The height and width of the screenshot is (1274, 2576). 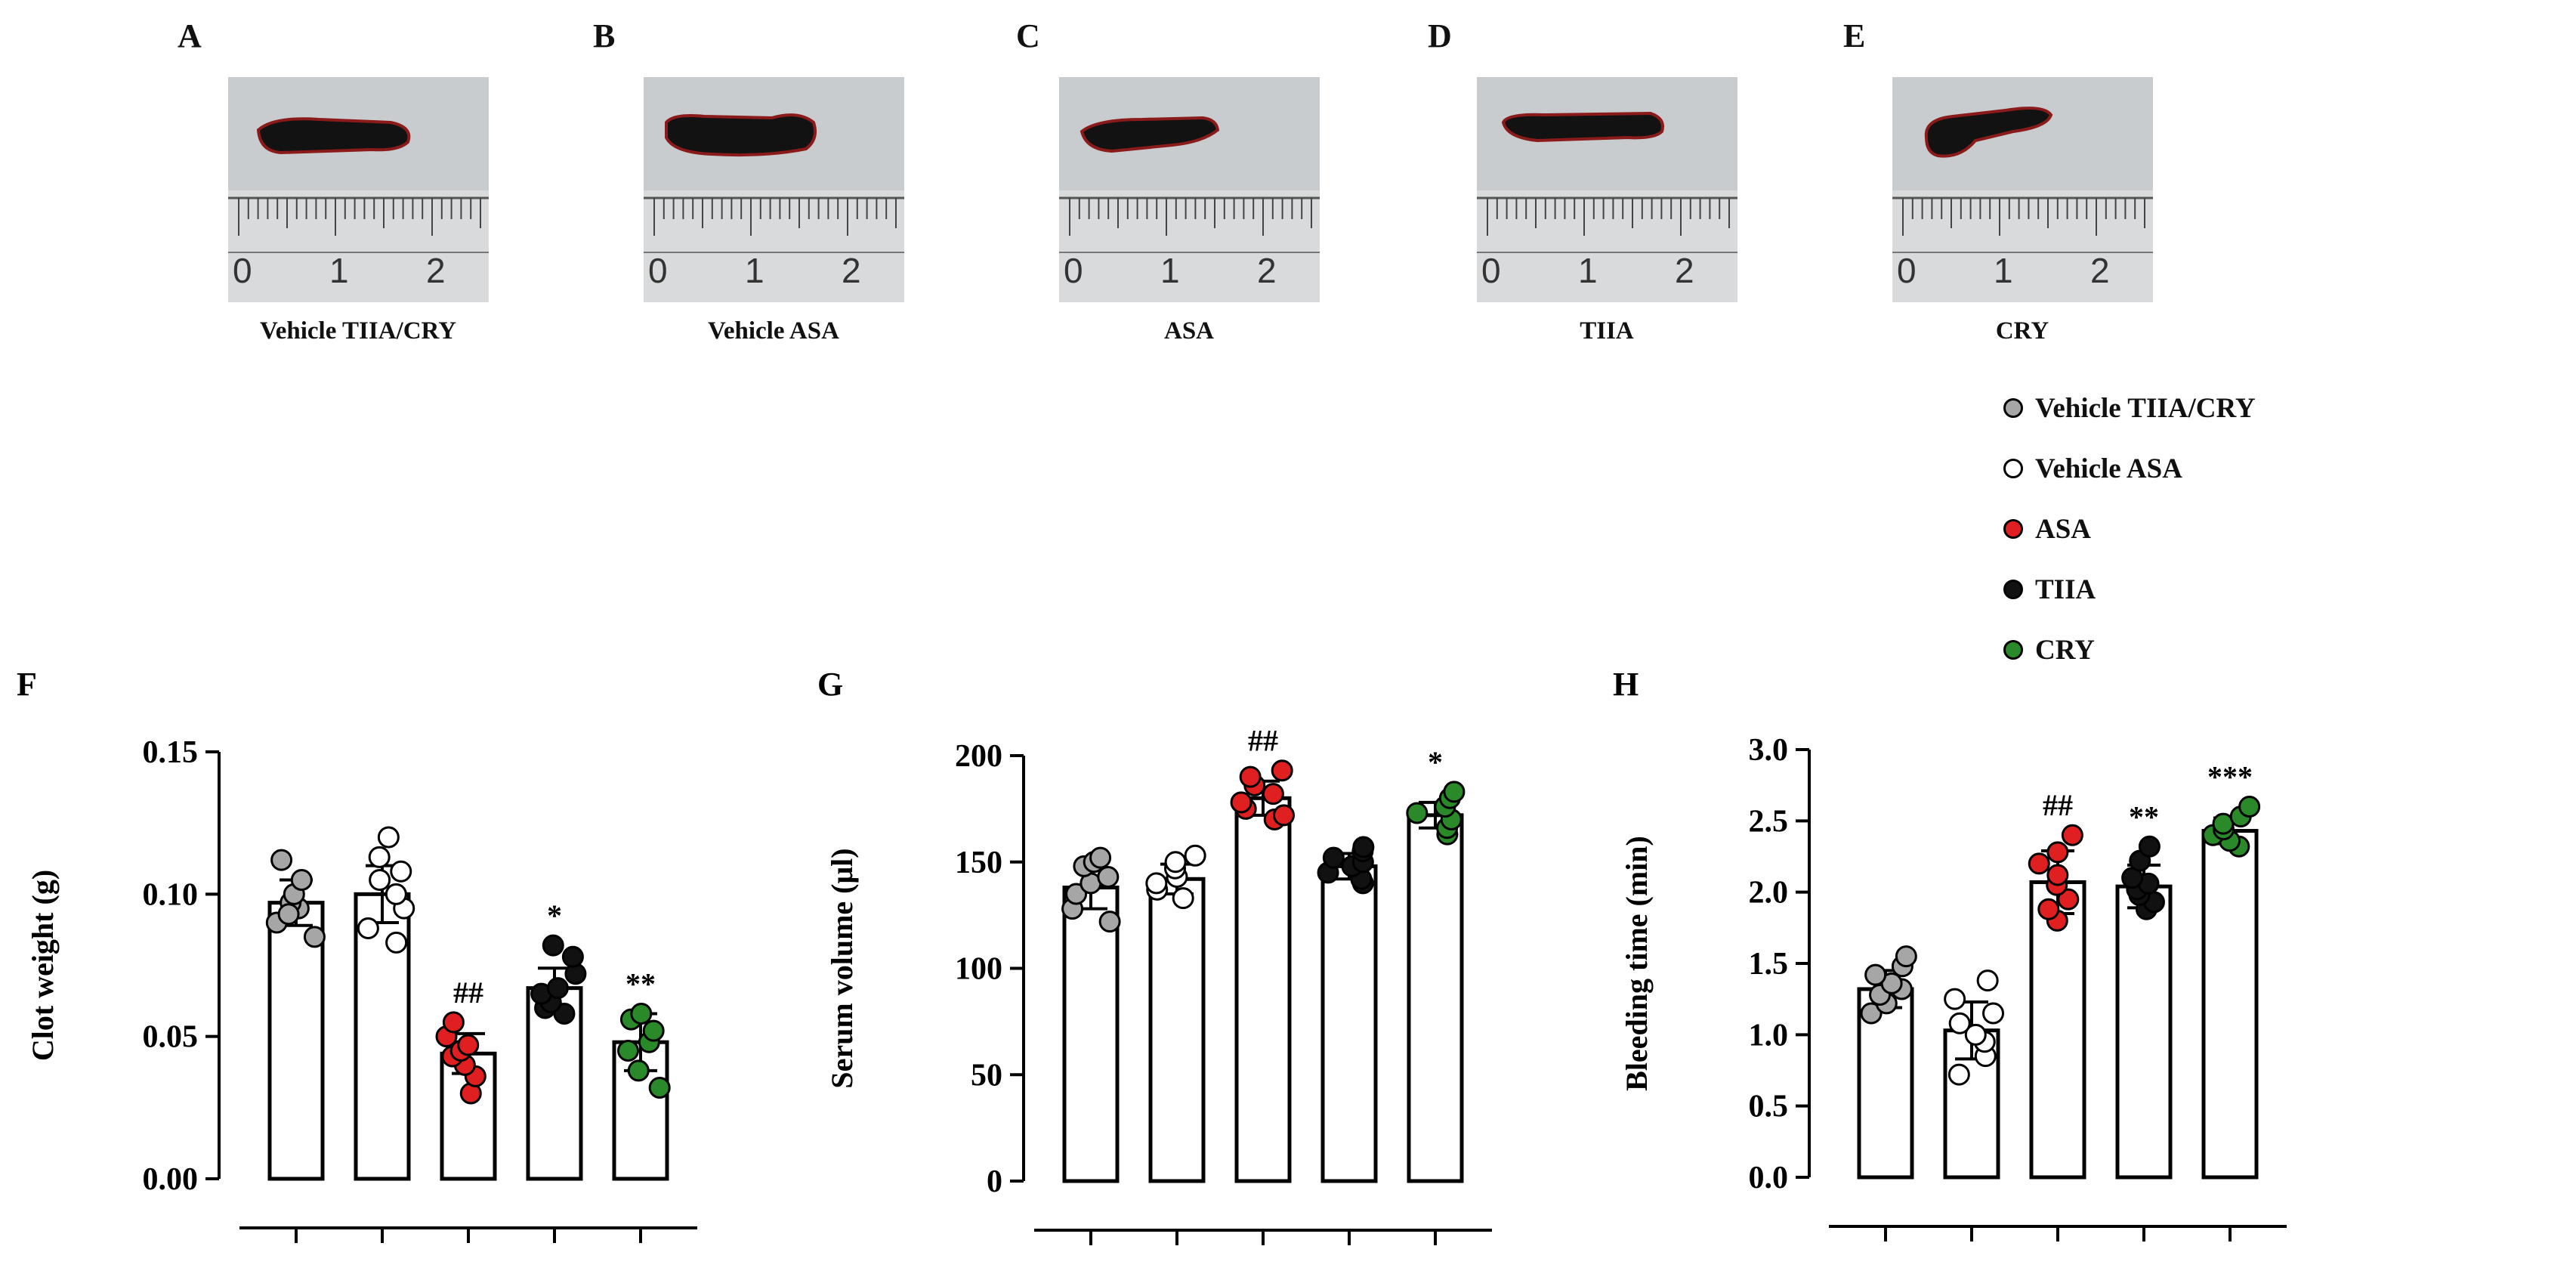 I want to click on y-tick-label: 1.5, so click(x=1769, y=964).